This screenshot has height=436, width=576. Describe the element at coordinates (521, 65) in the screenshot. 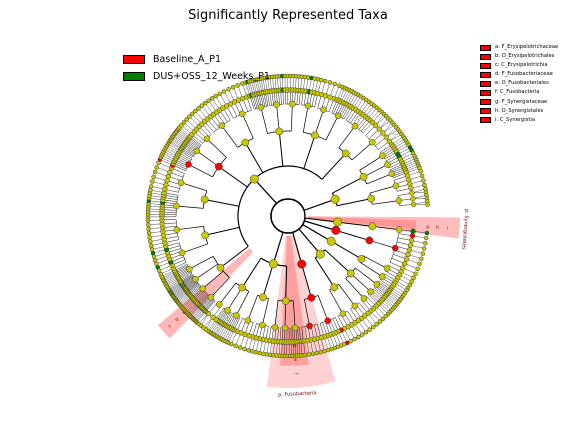

I see `key-label: c: C_Erysipelotrichia` at that location.